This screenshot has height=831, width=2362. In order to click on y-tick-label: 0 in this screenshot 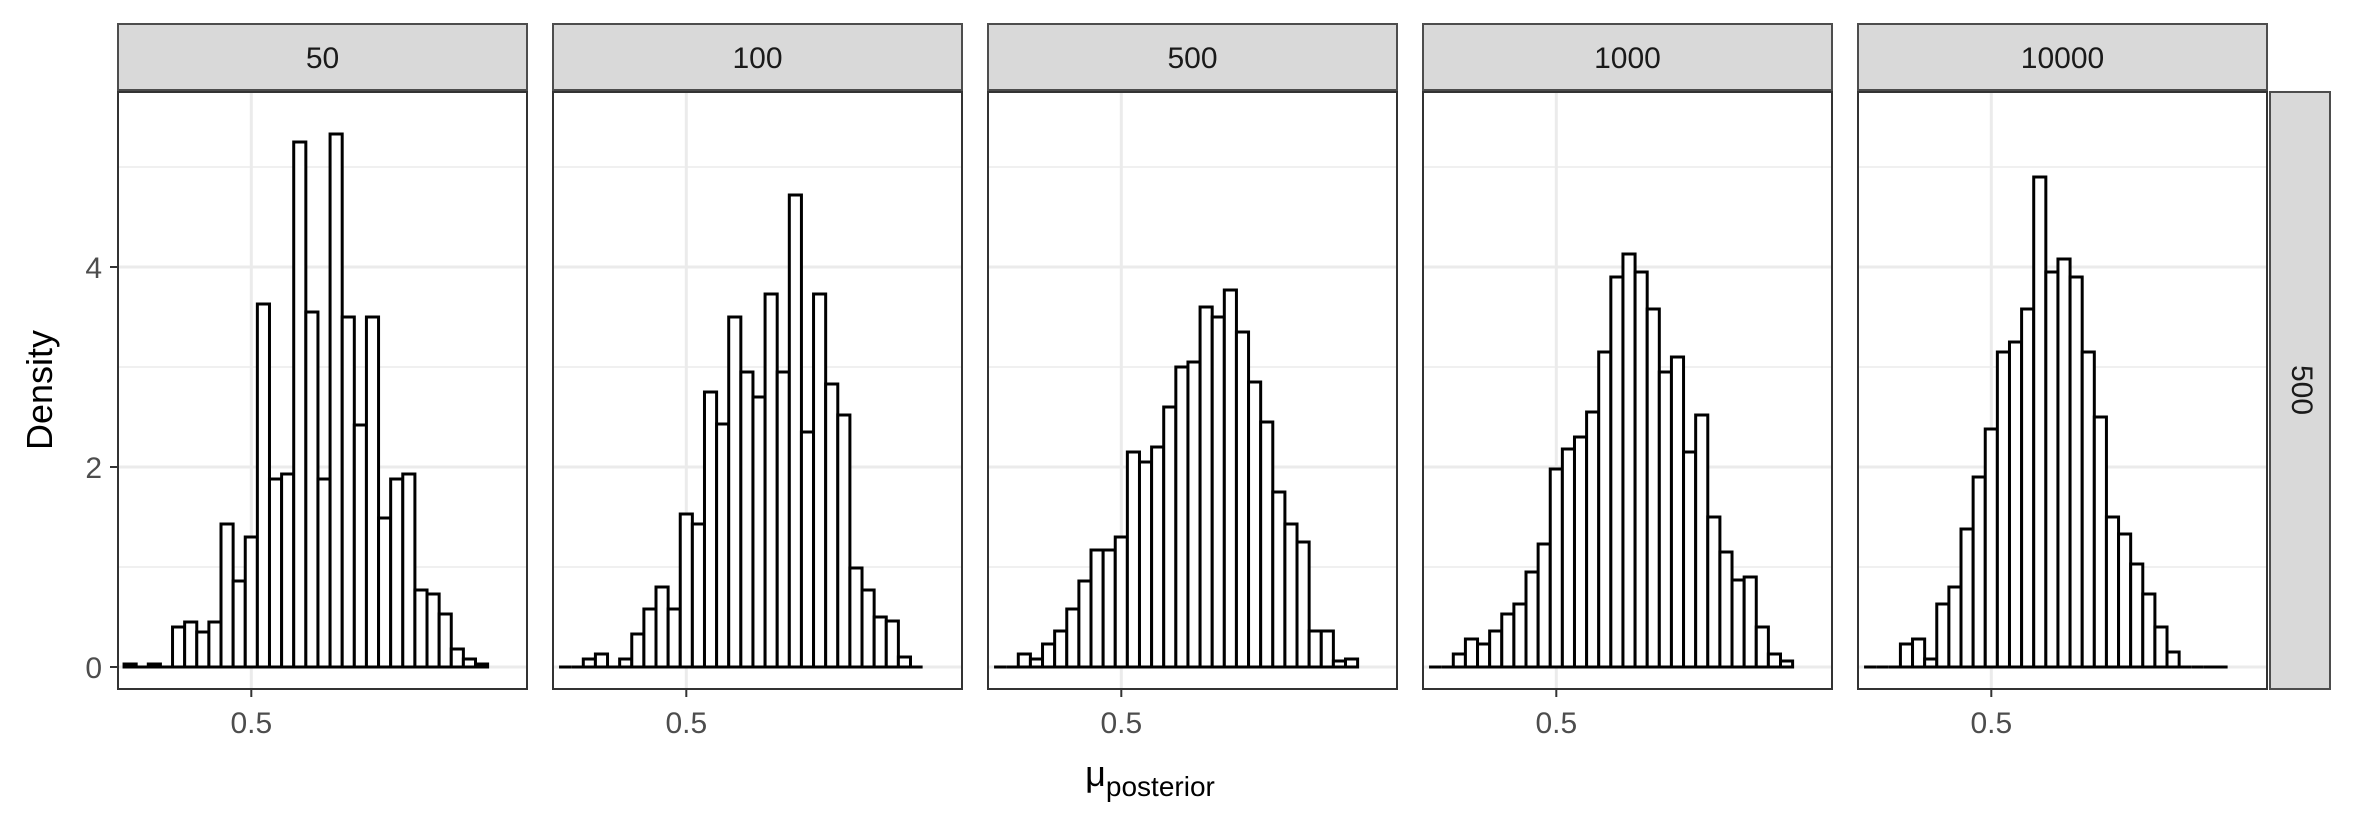, I will do `click(93, 668)`.